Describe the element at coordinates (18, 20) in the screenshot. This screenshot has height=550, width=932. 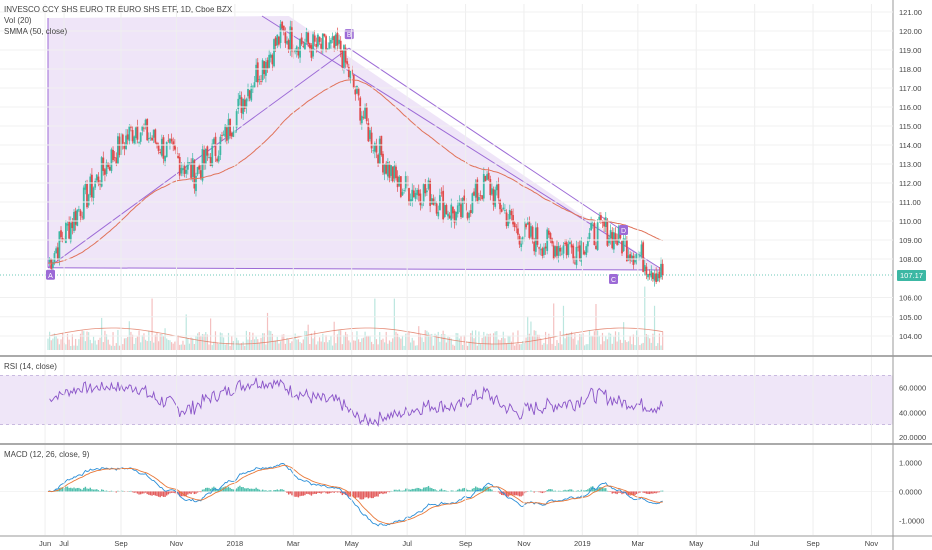
I see `legend-vol: Vol (20)` at that location.